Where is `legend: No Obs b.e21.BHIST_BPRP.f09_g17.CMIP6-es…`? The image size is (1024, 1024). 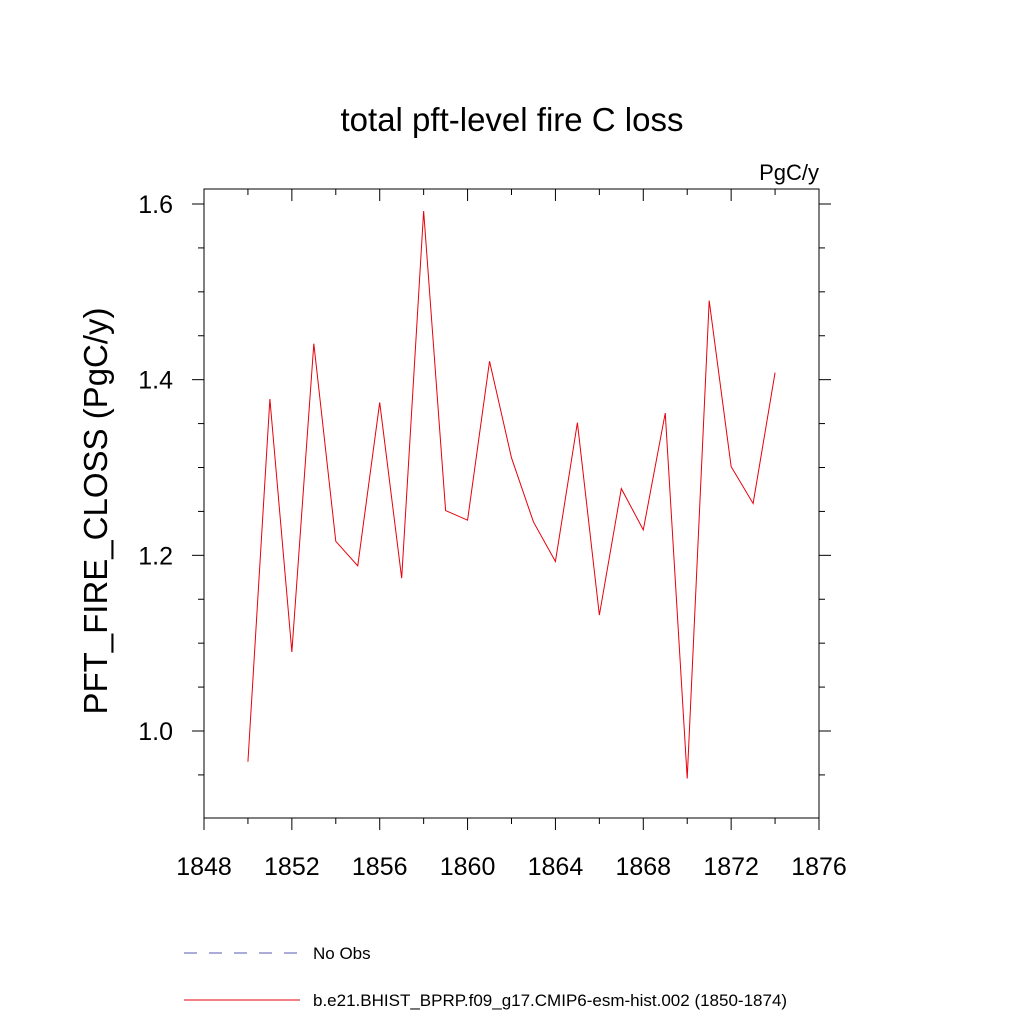 legend: No Obs b.e21.BHIST_BPRP.f09_g17.CMIP6-es… is located at coordinates (485, 977).